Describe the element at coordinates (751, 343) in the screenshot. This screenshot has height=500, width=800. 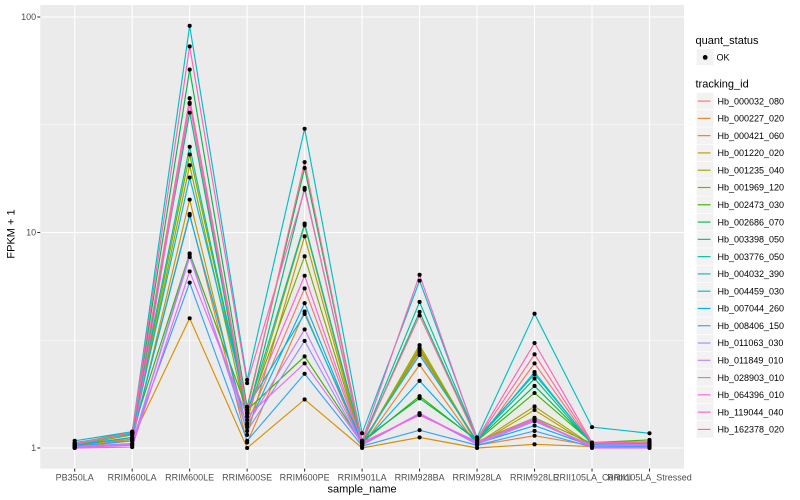
I see `svg-text: Hb_011063_030` at that location.